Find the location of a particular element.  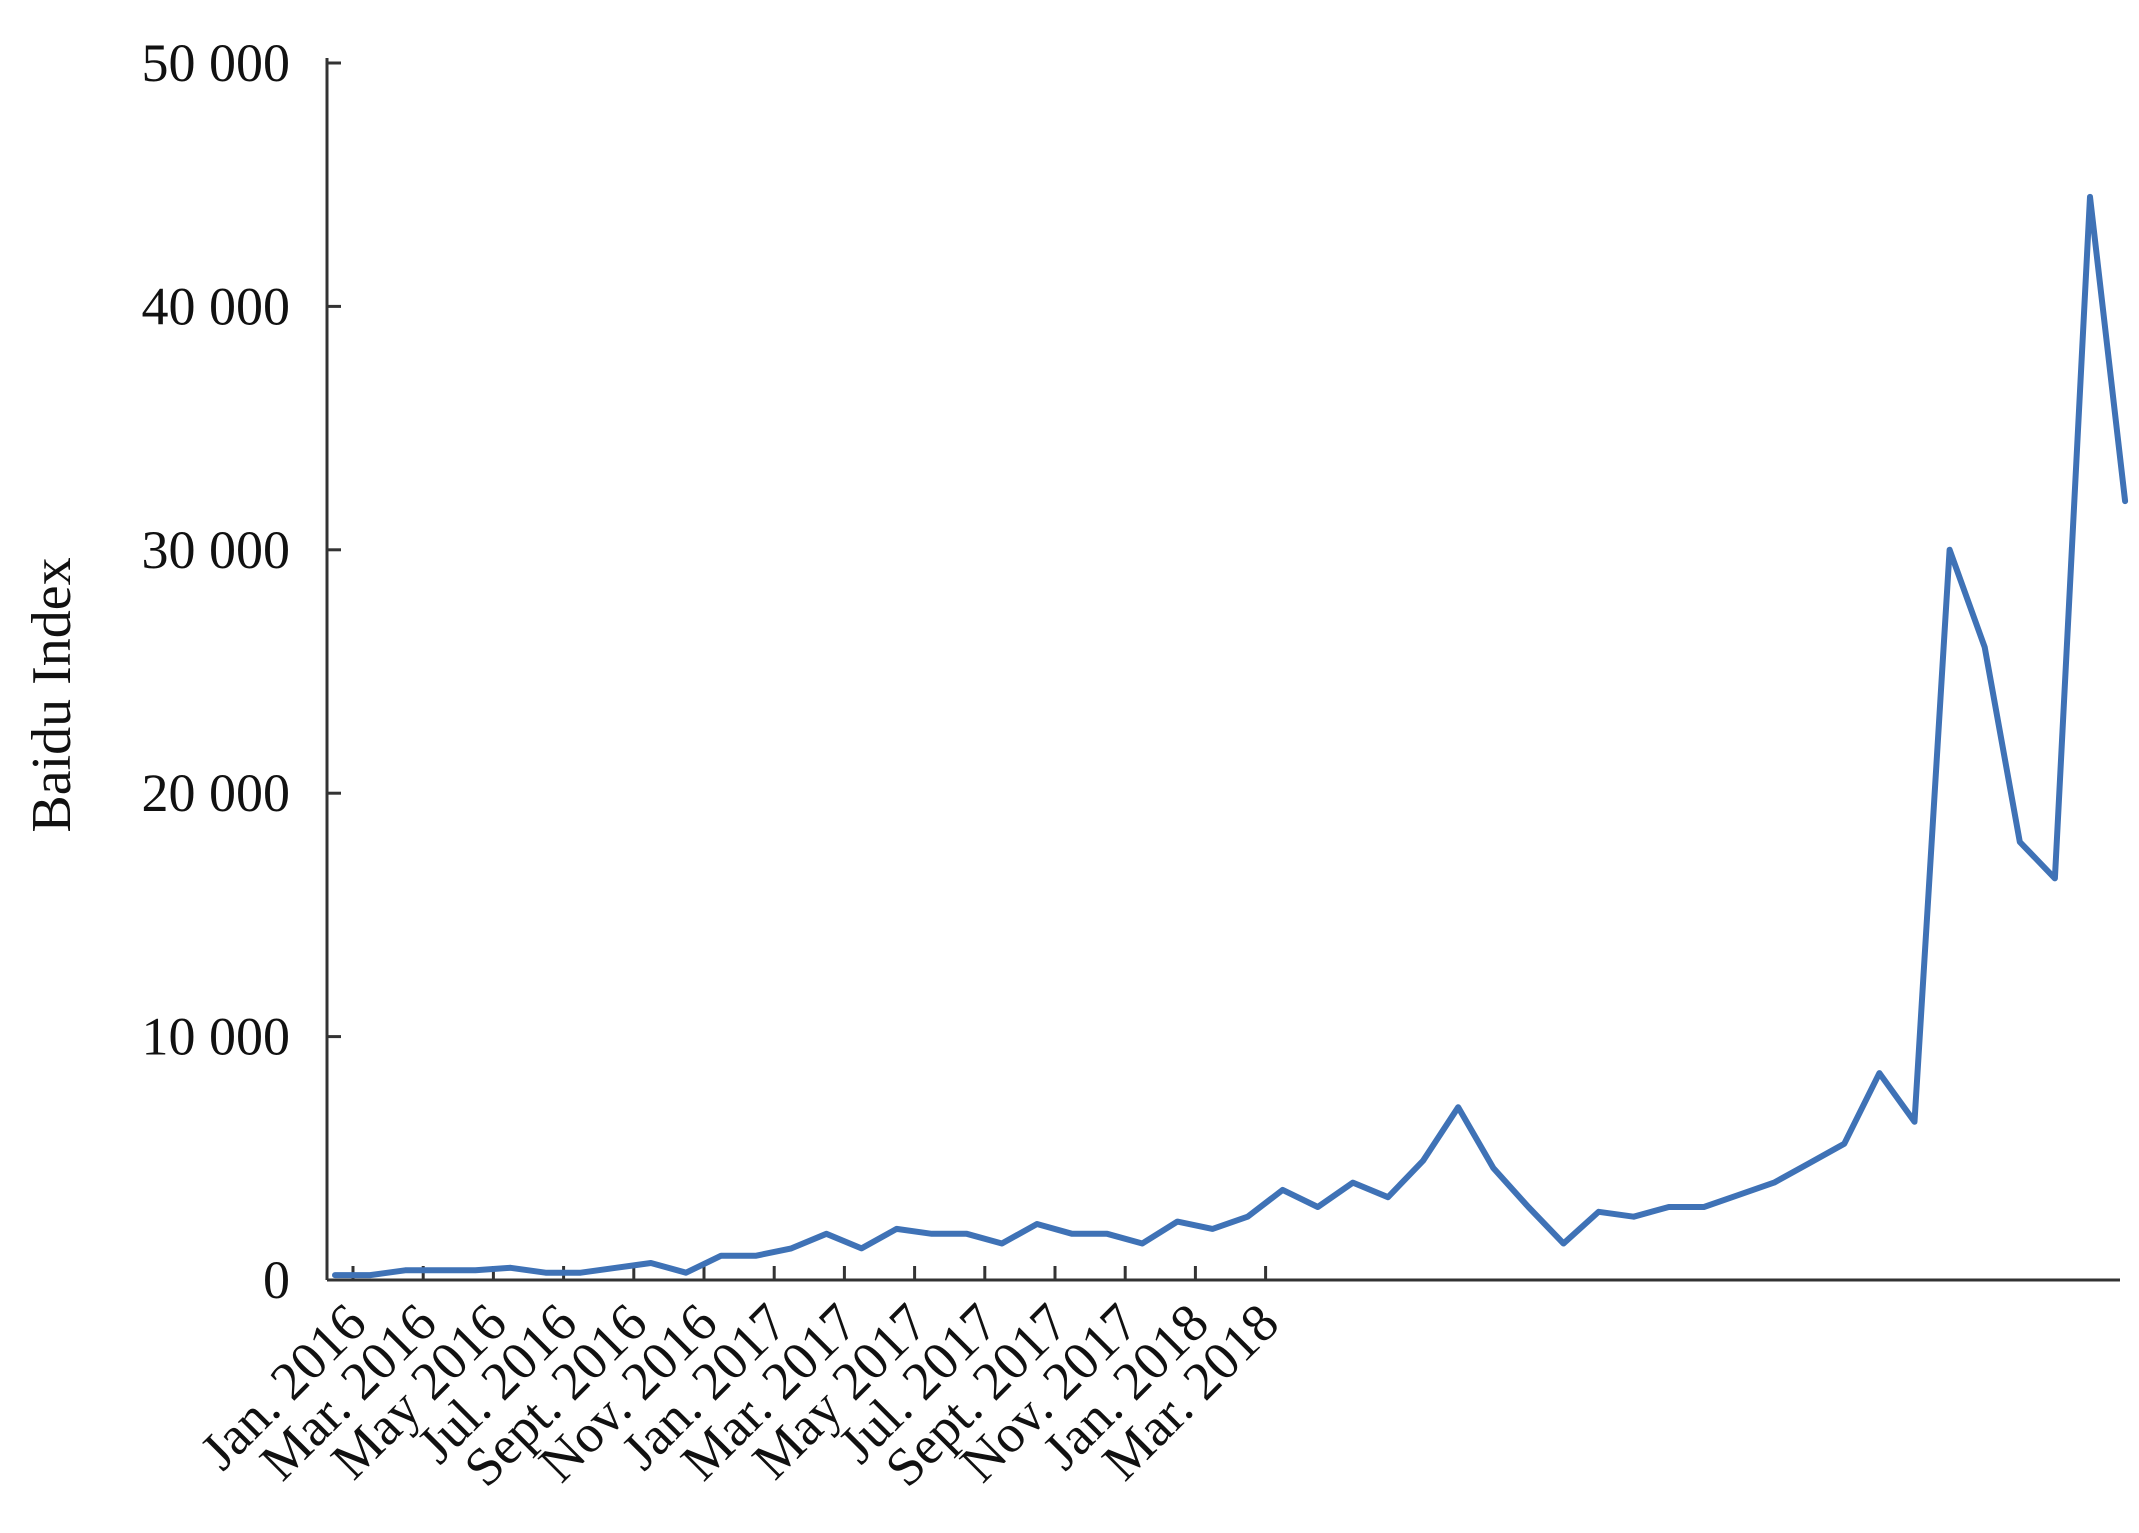

y-axis-ticks: 0 10 000 20 000 30 000 40 000 50 000 is located at coordinates (241, 671).